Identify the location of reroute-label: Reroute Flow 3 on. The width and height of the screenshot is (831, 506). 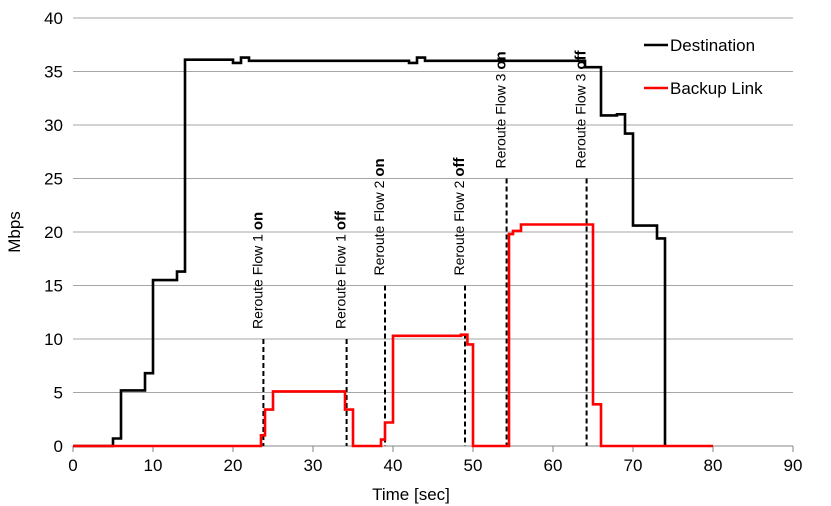
(501, 109).